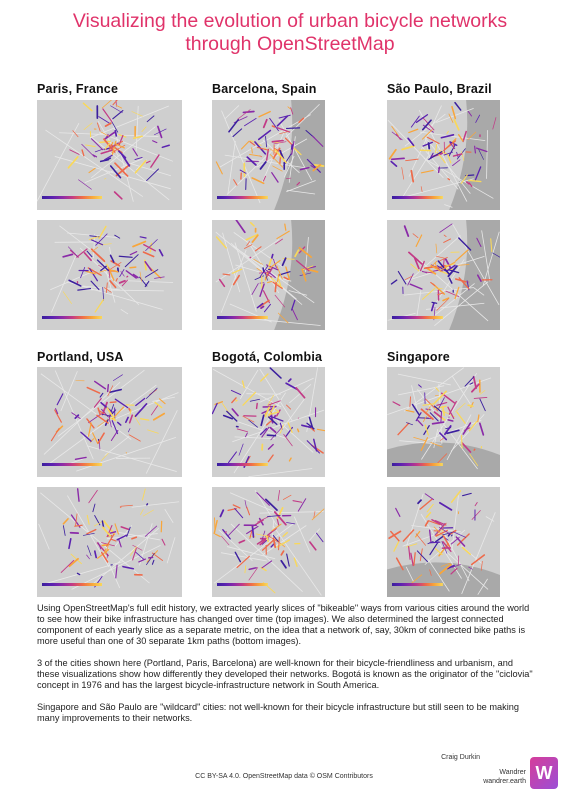 This screenshot has height=800, width=568. Describe the element at coordinates (264, 89) in the screenshot. I see `city-label: Barcelona, Spain` at that location.